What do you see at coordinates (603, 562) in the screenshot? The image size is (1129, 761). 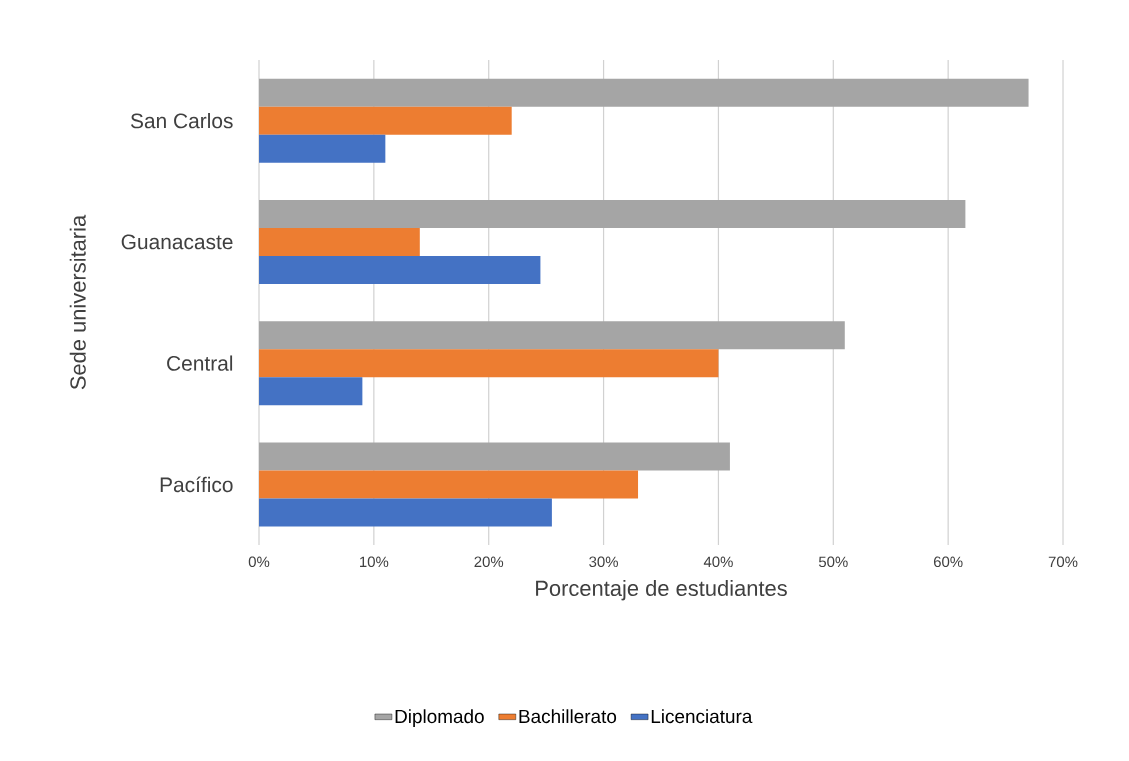 I see `x-tick-label: 30%` at bounding box center [603, 562].